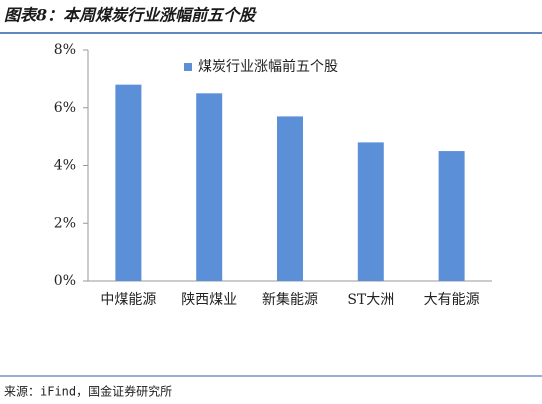 Image resolution: width=542 pixels, height=404 pixels. I want to click on x-tick-label: 新集能源, so click(290, 299).